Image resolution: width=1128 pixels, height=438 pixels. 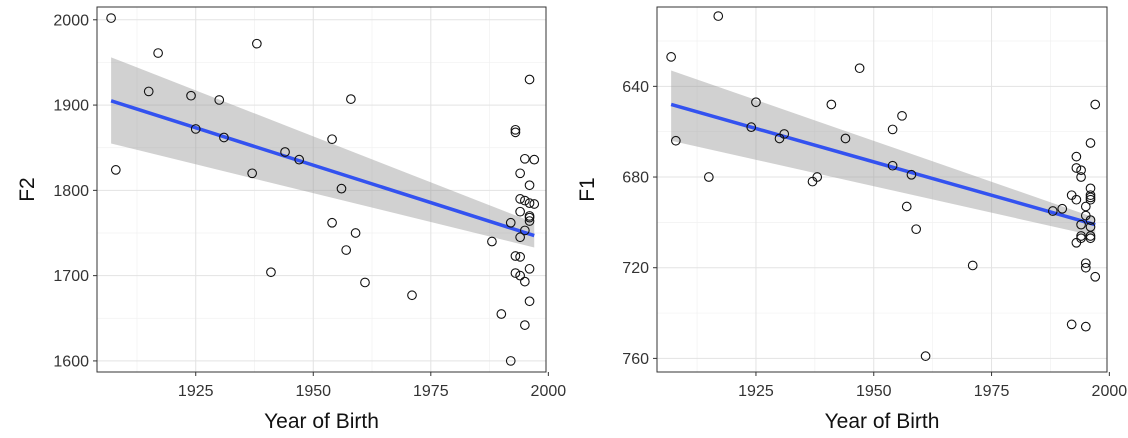 I want to click on y-tick-label: 1700, so click(x=71, y=276).